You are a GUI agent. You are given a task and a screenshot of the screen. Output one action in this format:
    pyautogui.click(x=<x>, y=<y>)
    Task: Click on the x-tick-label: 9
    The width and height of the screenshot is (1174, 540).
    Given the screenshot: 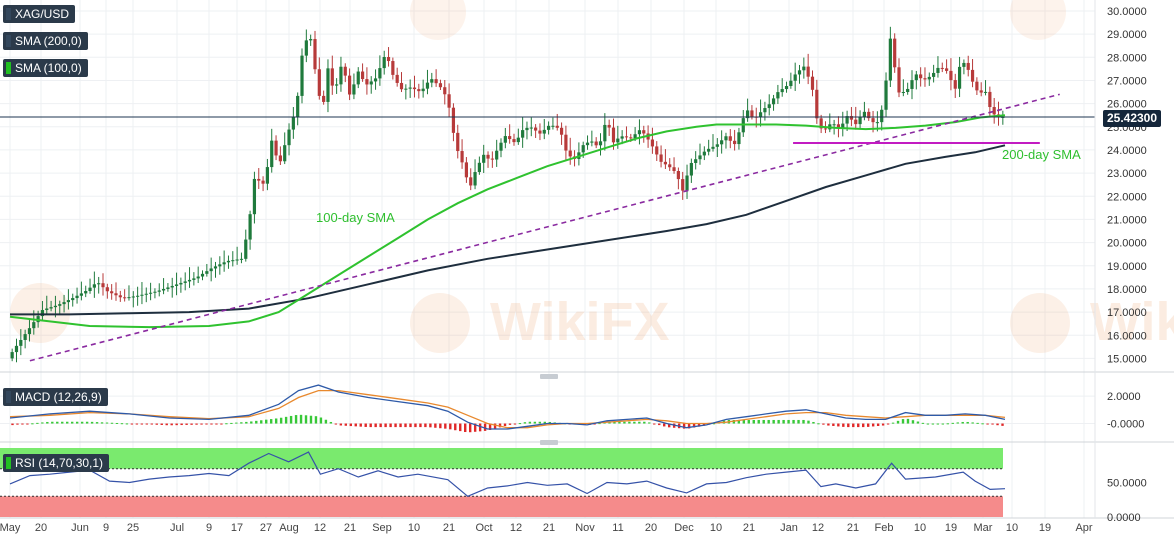 What is the action you would take?
    pyautogui.click(x=106, y=528)
    